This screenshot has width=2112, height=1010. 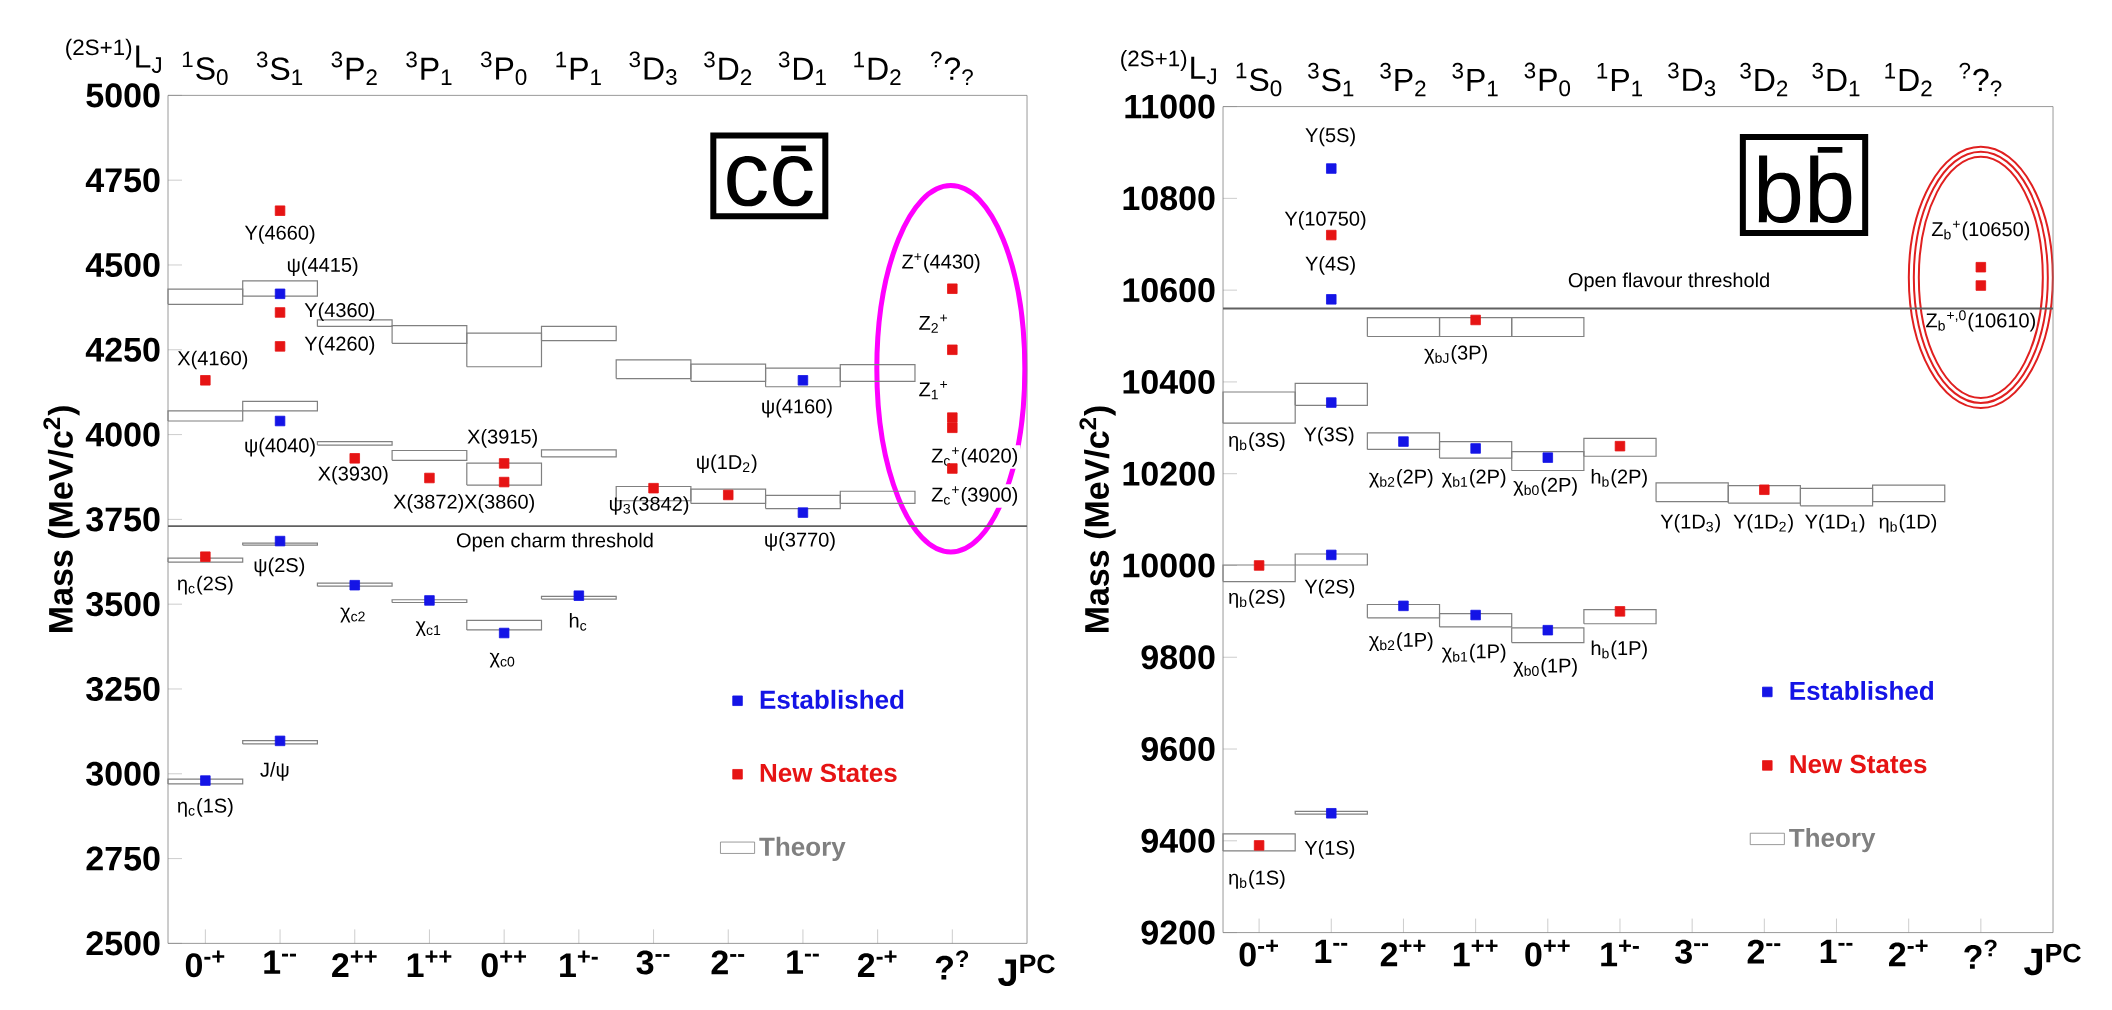 What do you see at coordinates (933, 323) in the screenshot?
I see `annotation: Z$_{2}$+` at bounding box center [933, 323].